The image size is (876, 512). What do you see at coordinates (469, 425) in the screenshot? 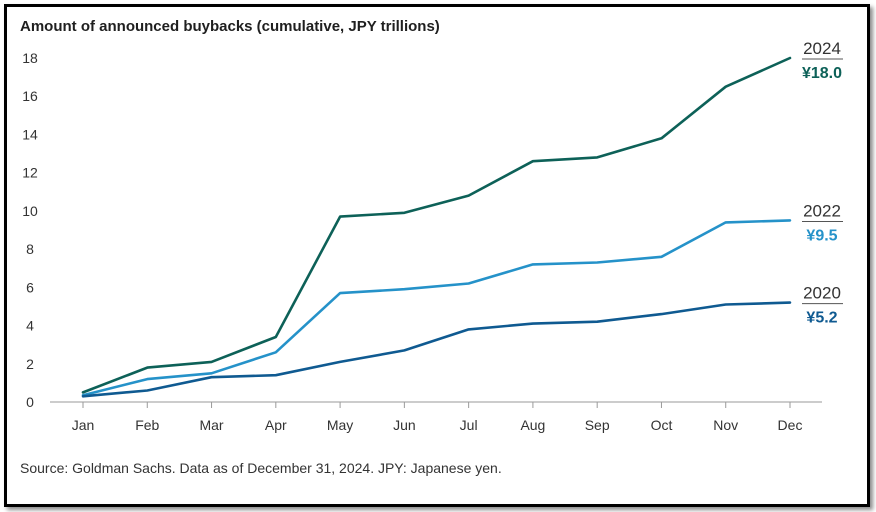
I see `x-tick-label: Jul` at bounding box center [469, 425].